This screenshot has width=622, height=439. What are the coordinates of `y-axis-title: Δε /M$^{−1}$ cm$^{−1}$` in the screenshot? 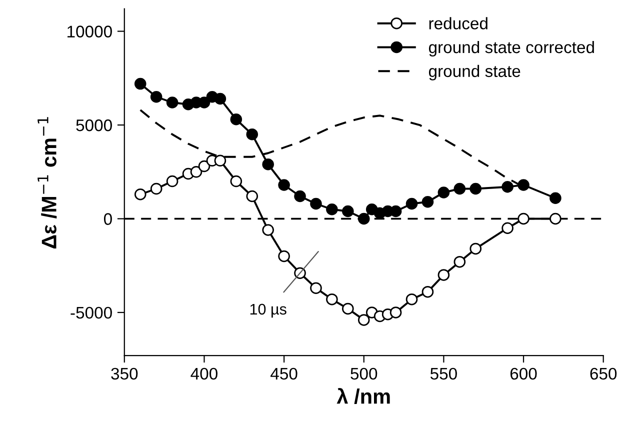 It's located at (47, 183).